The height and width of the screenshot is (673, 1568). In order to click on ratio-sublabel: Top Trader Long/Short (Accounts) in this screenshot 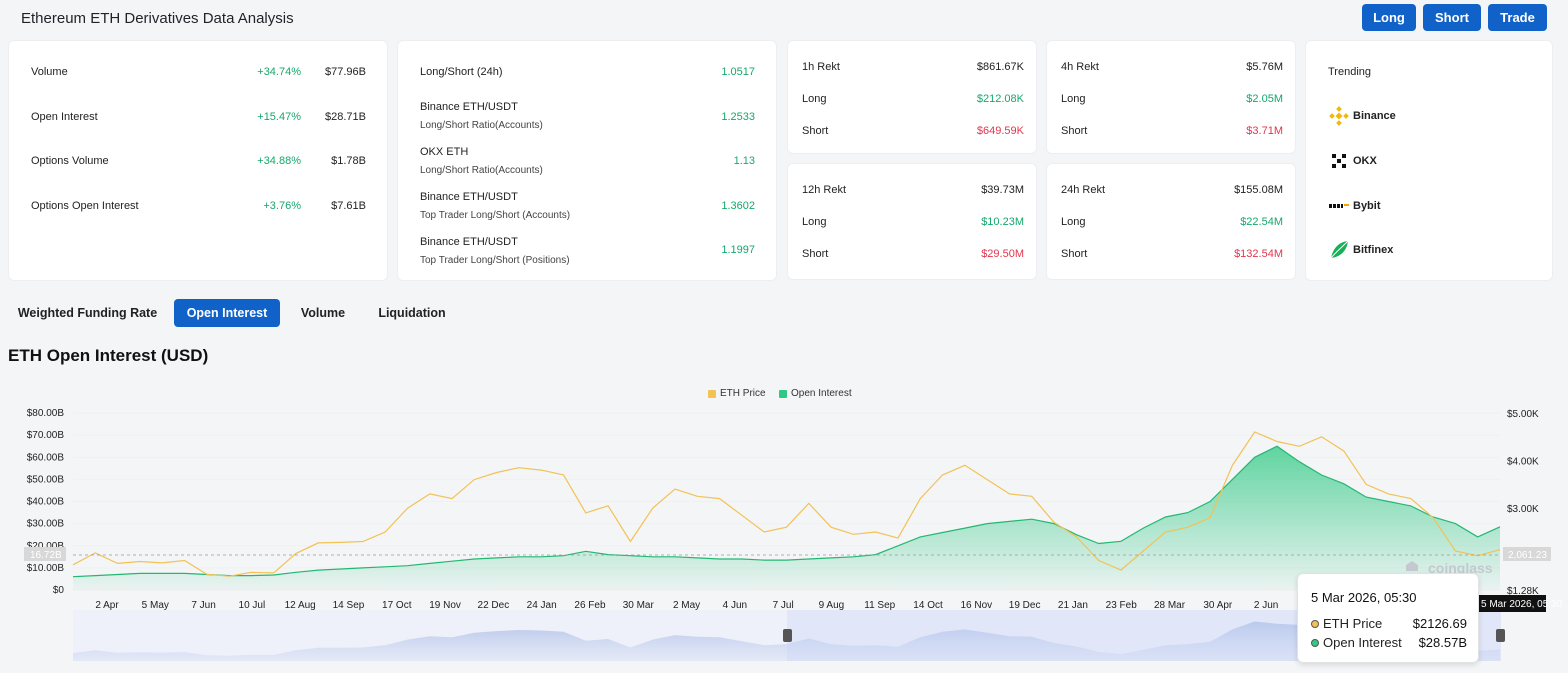, I will do `click(495, 215)`.